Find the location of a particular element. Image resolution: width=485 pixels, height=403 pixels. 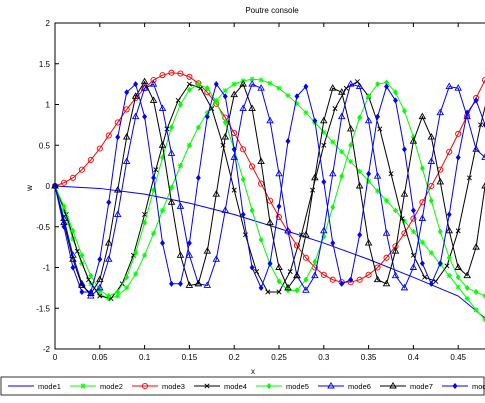

x-tick-label: 0.35 is located at coordinates (369, 357).